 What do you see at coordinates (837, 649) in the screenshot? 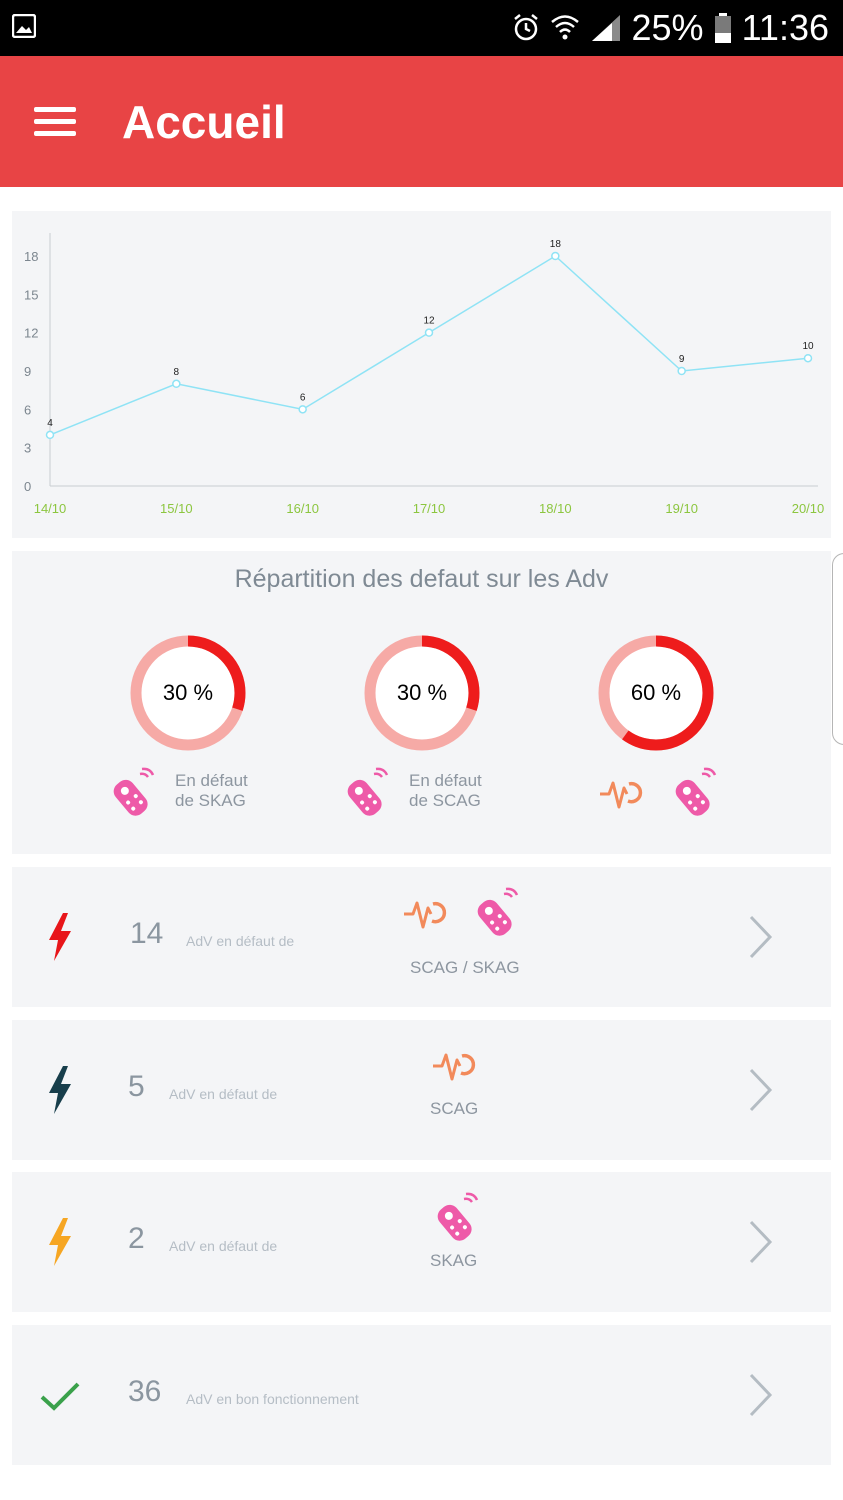
I see `scroll-handle` at bounding box center [837, 649].